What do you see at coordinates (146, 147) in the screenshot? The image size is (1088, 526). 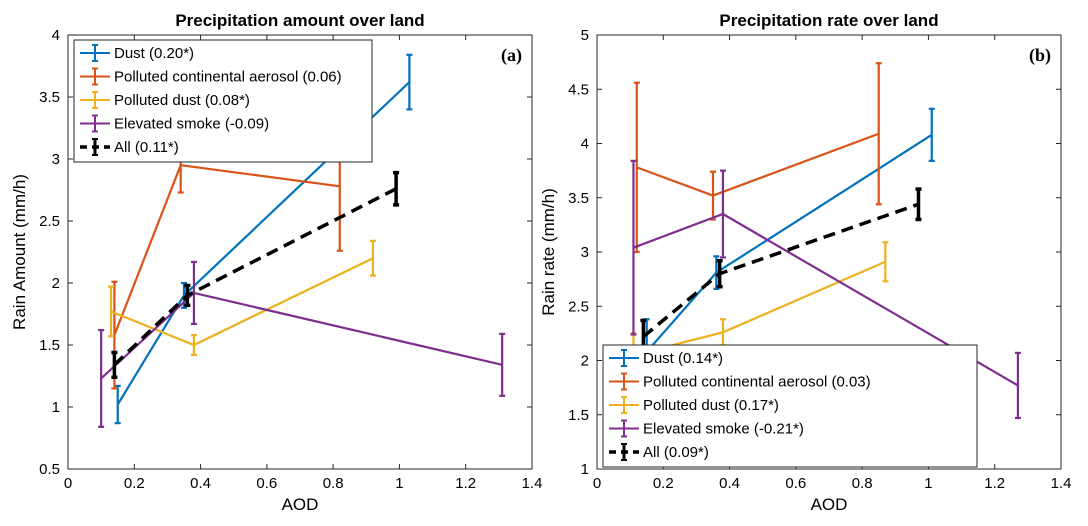 I see `legend-label: All (0.11*)` at bounding box center [146, 147].